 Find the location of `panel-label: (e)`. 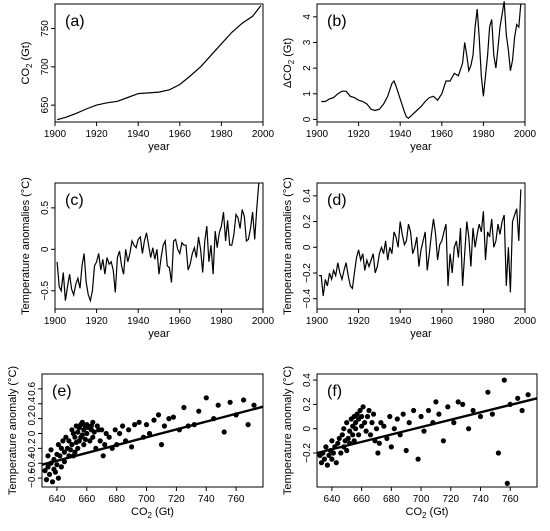

panel-label: (e) is located at coordinates (62, 391).